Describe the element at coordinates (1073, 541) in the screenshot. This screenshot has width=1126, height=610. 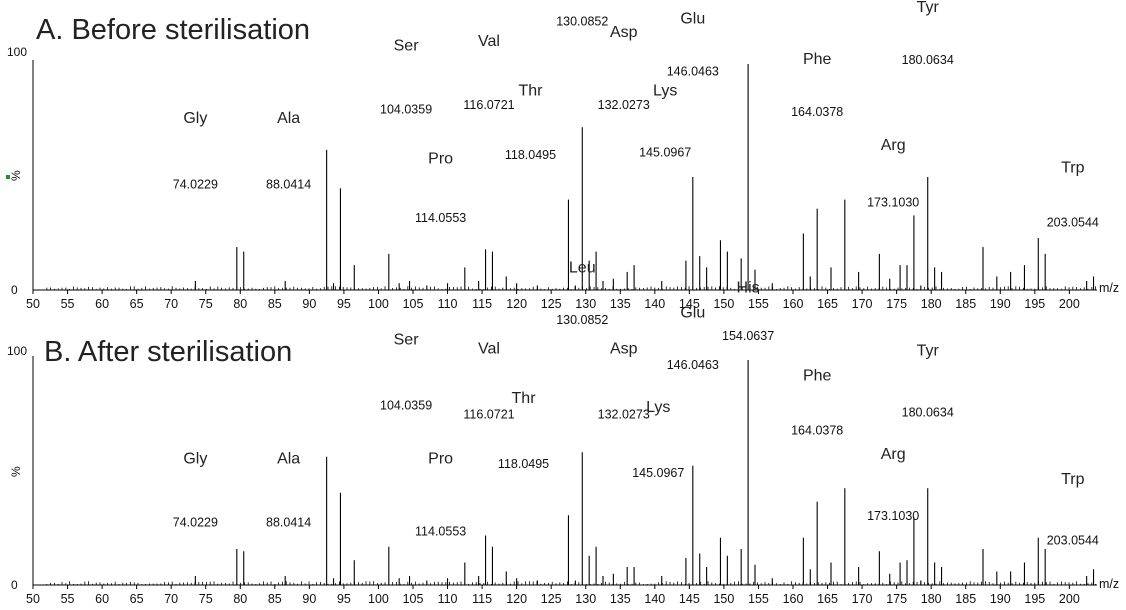
I see `peak-mass-label: 203.0544` at that location.